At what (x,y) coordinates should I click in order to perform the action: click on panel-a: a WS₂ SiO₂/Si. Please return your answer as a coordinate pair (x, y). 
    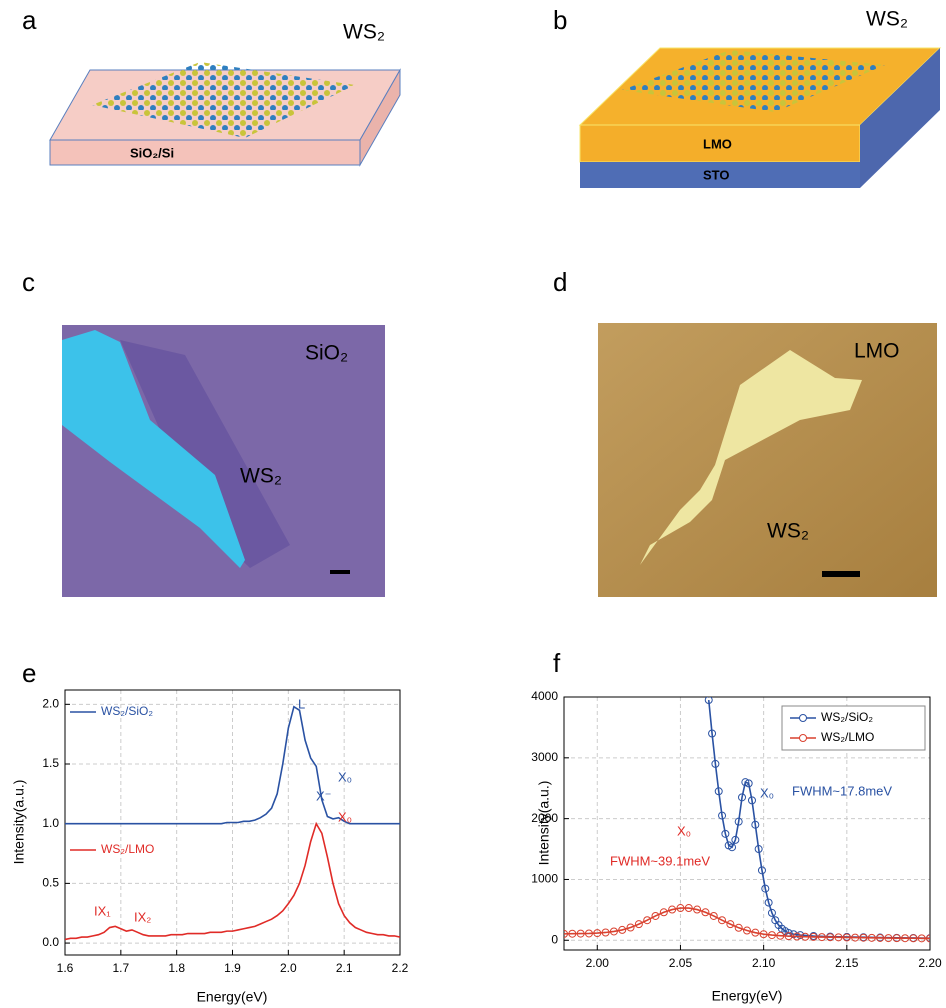
    Looking at the image, I should click on (211, 86).